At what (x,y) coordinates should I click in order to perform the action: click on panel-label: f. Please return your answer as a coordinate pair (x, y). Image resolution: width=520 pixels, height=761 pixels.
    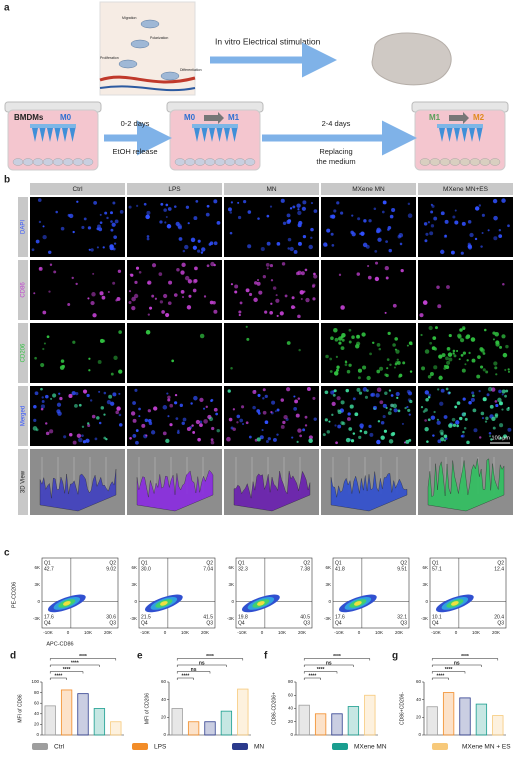
    Looking at the image, I should click on (266, 656).